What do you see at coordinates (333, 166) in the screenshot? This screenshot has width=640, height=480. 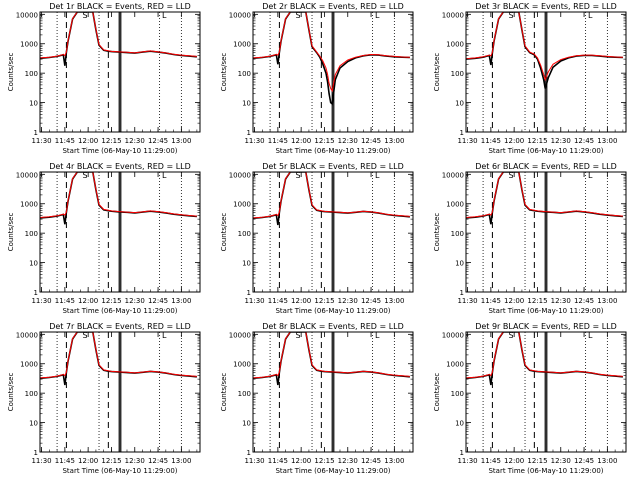 I see `panel-title: Det 5r BLACK = Events, RED = LLD` at bounding box center [333, 166].